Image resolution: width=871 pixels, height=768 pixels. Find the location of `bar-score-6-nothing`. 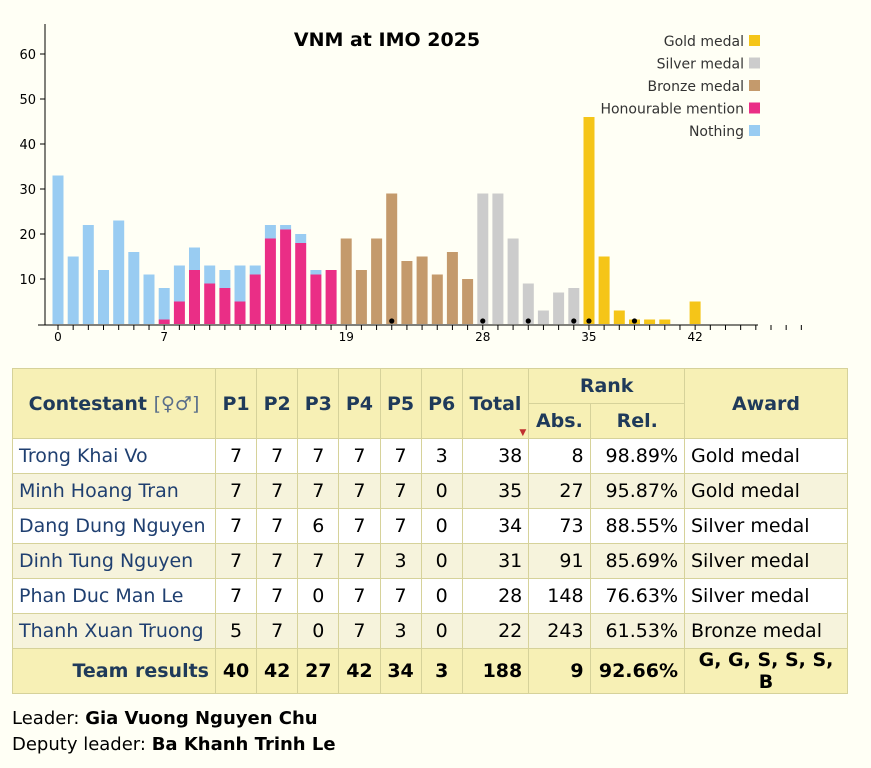

bar-score-6-nothing is located at coordinates (149, 299).